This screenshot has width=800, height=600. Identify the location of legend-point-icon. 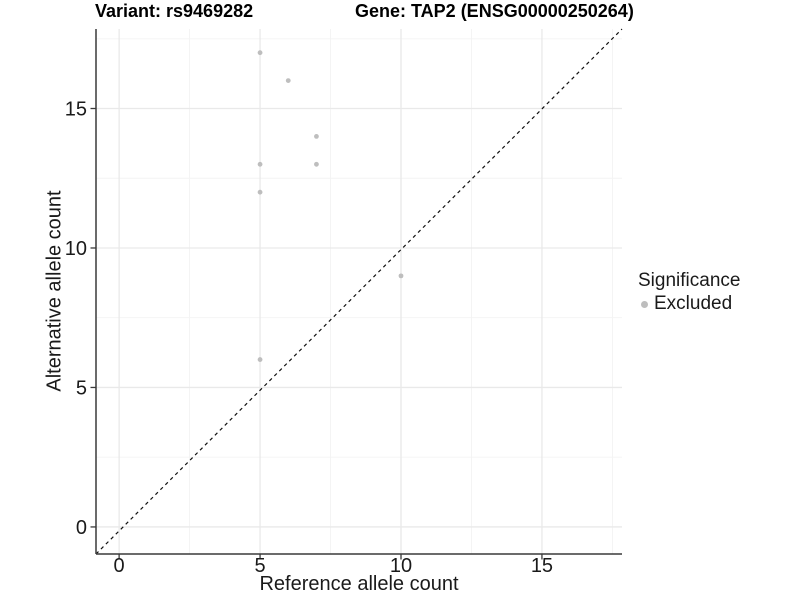
(644, 304).